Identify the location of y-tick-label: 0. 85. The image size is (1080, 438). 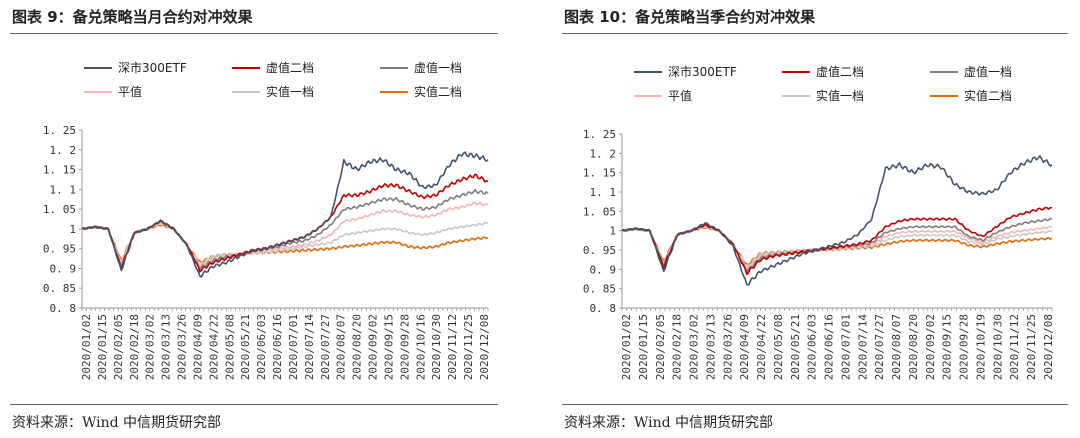
(59, 288).